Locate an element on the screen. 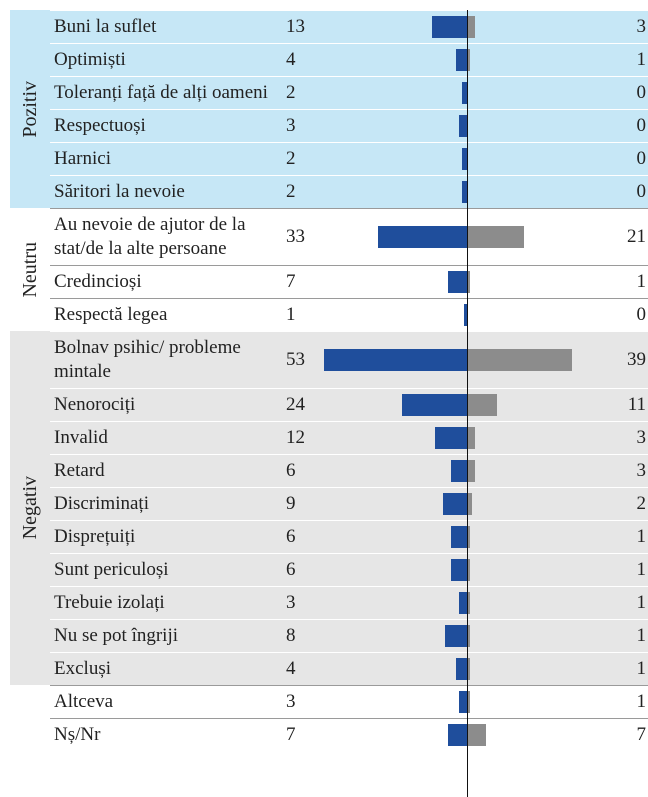 The width and height of the screenshot is (648, 797). row-label: Credincioși is located at coordinates (98, 281).